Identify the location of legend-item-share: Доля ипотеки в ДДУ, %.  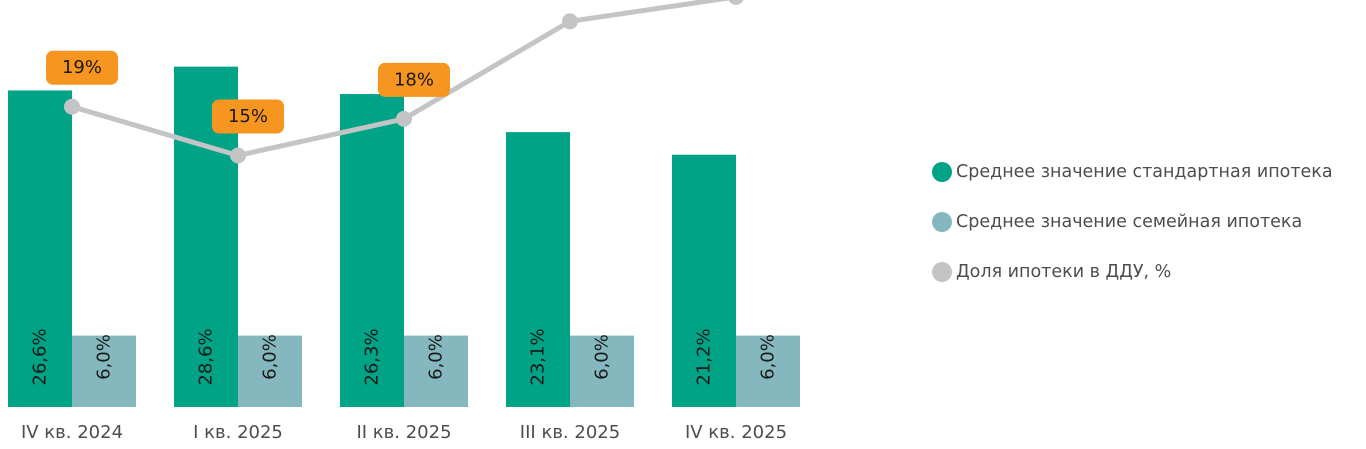
(1132, 272).